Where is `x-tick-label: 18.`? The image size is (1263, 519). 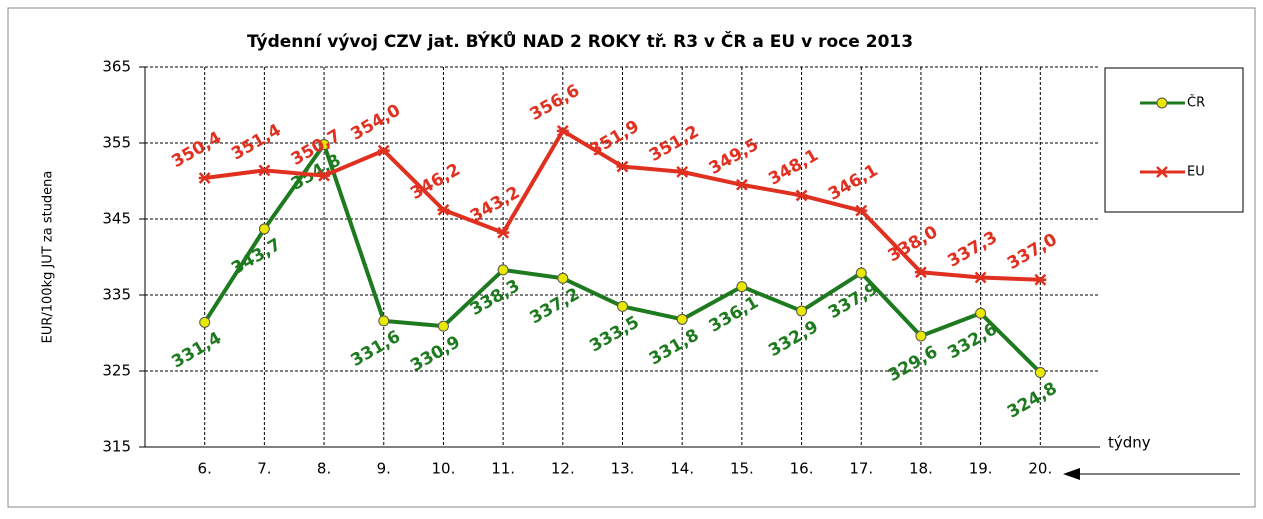 x-tick-label: 18. is located at coordinates (921, 469).